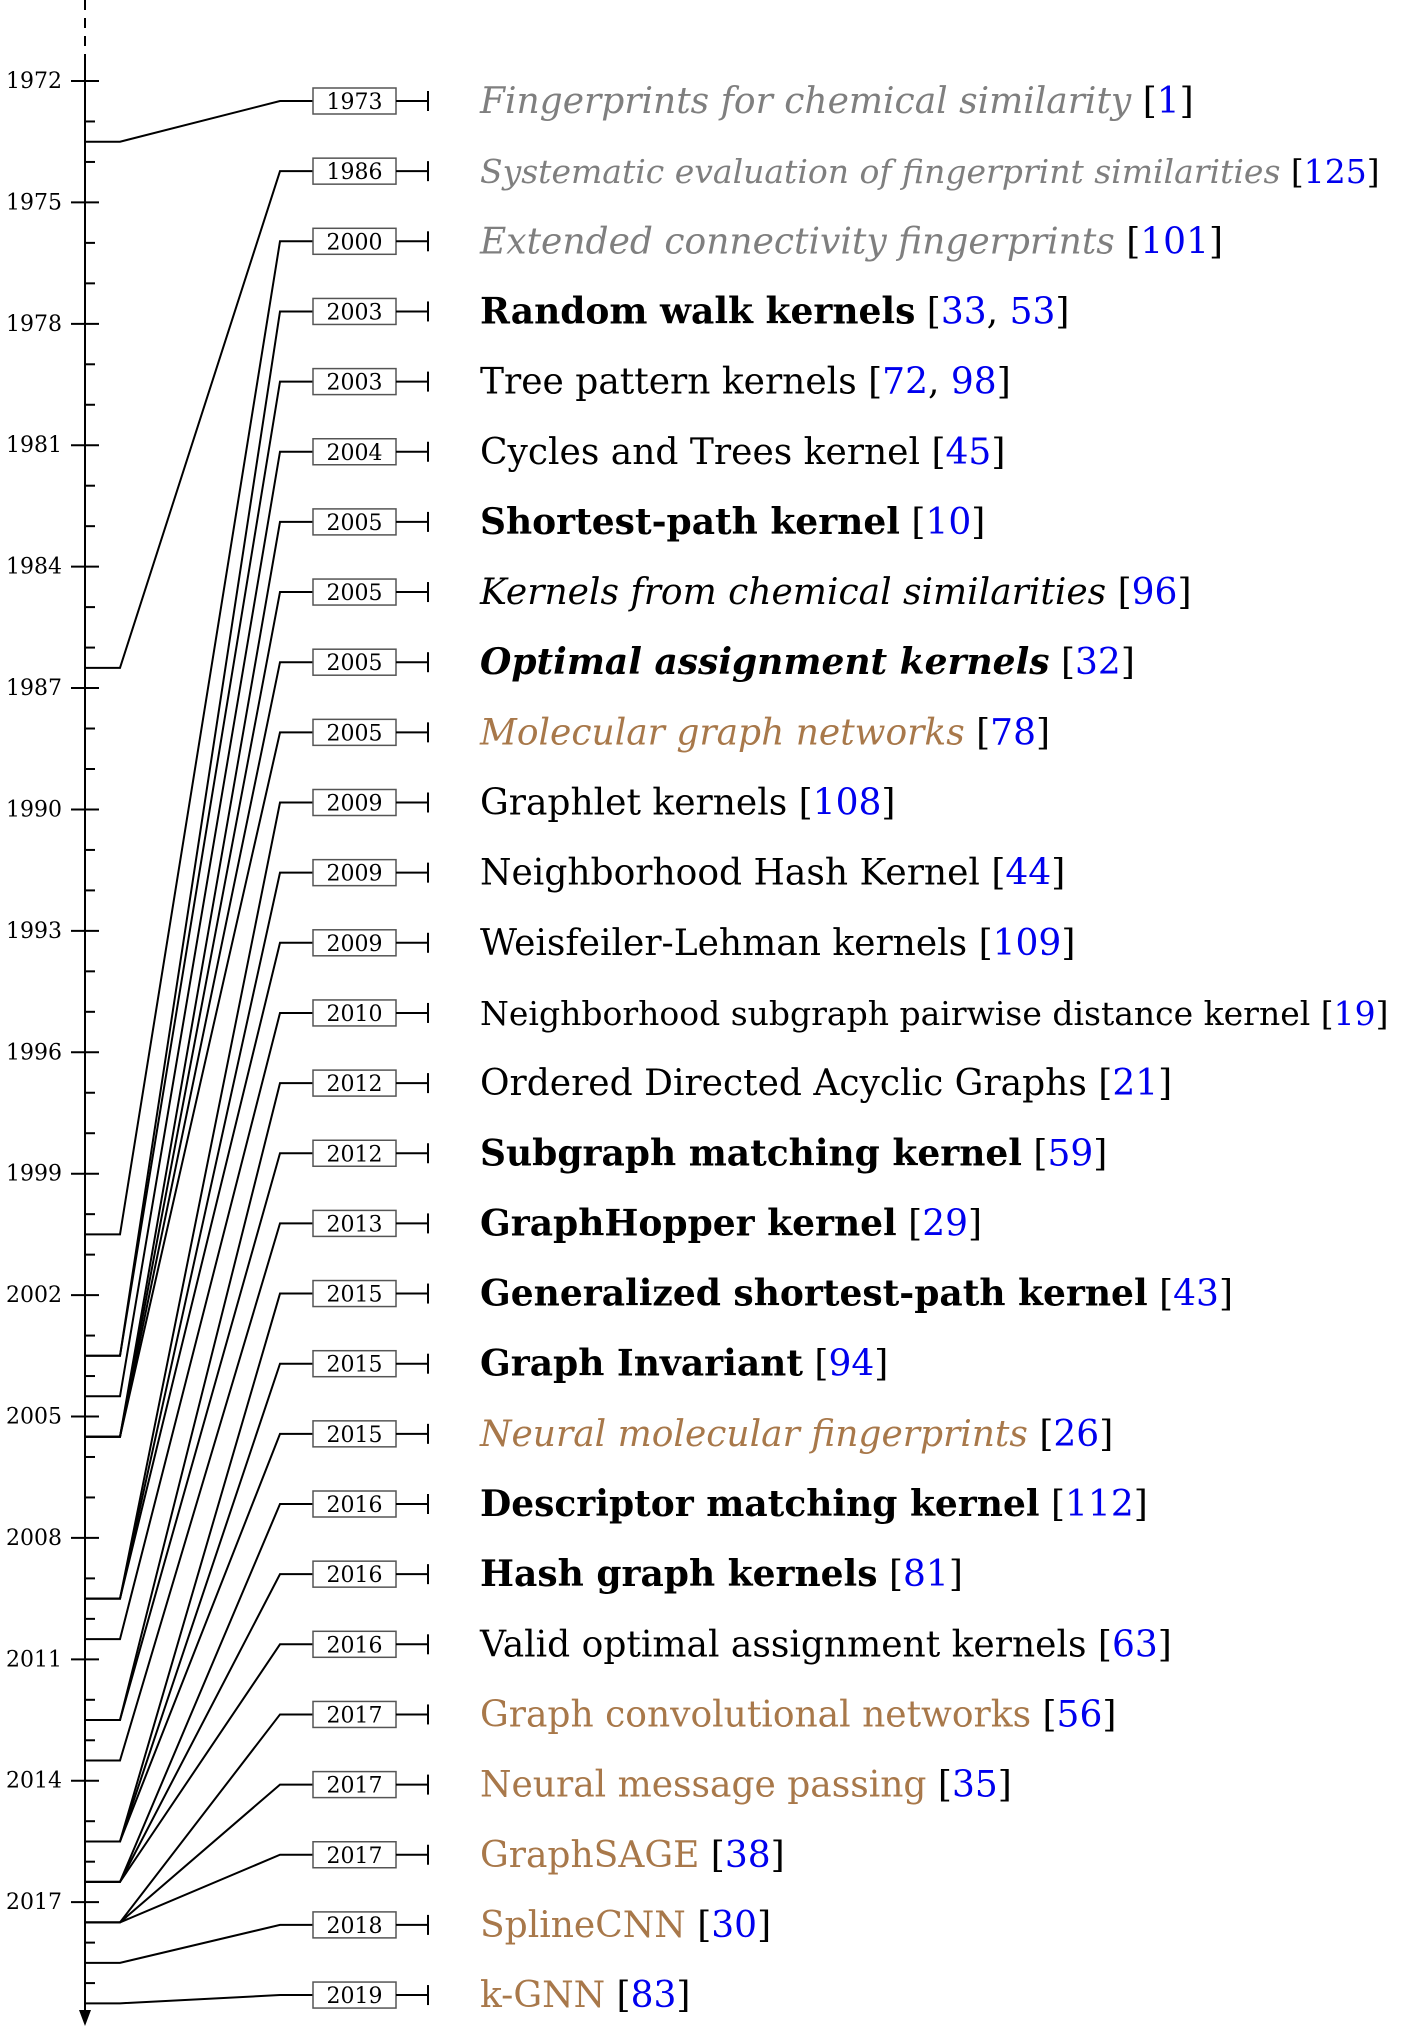 The image size is (1418, 2029). What do you see at coordinates (1355, 1013) in the screenshot?
I see `citation-ref: 19` at bounding box center [1355, 1013].